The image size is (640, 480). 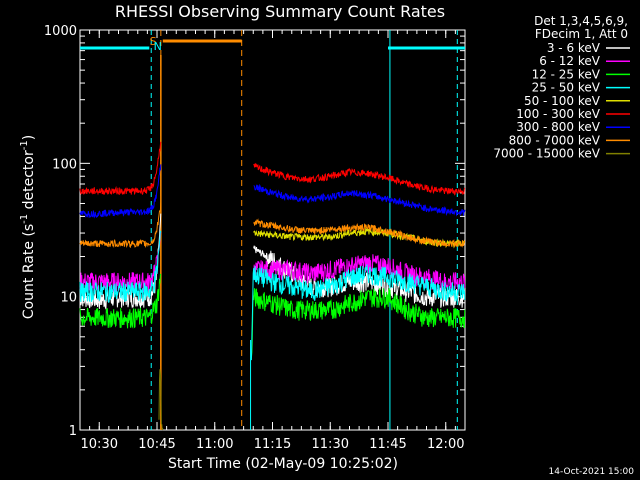 What do you see at coordinates (566, 88) in the screenshot?
I see `legend-label: 25 - 50 keV` at bounding box center [566, 88].